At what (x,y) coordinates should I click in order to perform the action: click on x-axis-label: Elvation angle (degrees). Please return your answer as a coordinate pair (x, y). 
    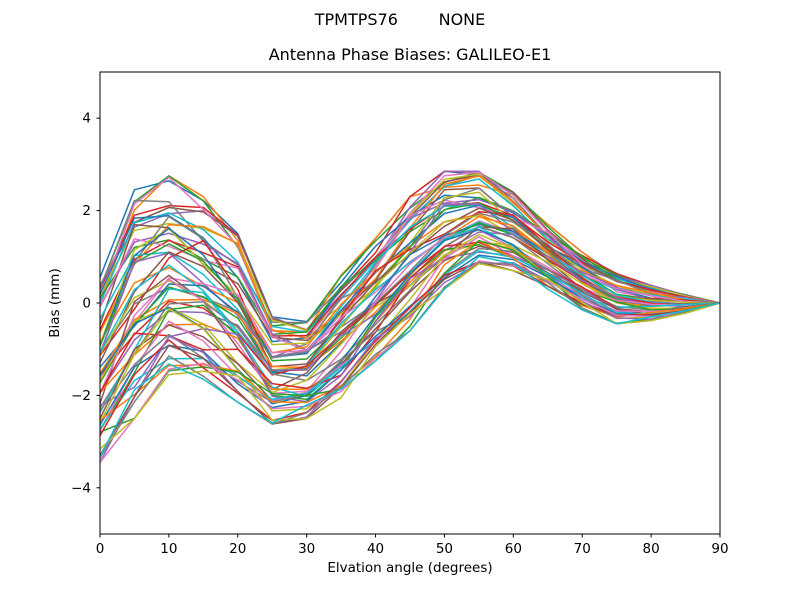
    Looking at the image, I should click on (410, 568).